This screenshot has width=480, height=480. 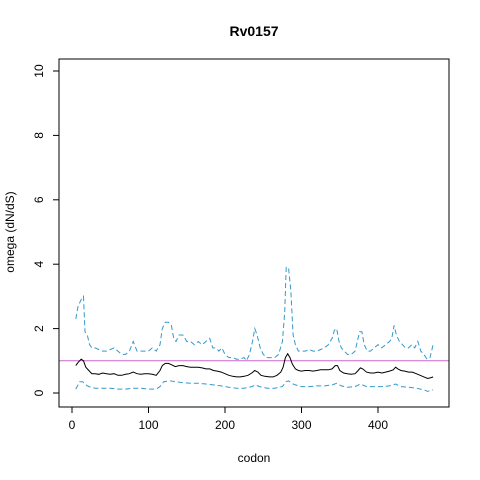 I want to click on chart-title: Rv0157, so click(x=253, y=31).